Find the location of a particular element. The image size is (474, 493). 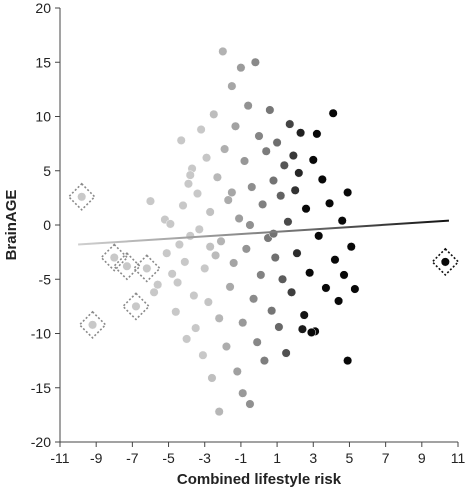

x-axis-title: Combined lifestyle risk is located at coordinates (259, 479).